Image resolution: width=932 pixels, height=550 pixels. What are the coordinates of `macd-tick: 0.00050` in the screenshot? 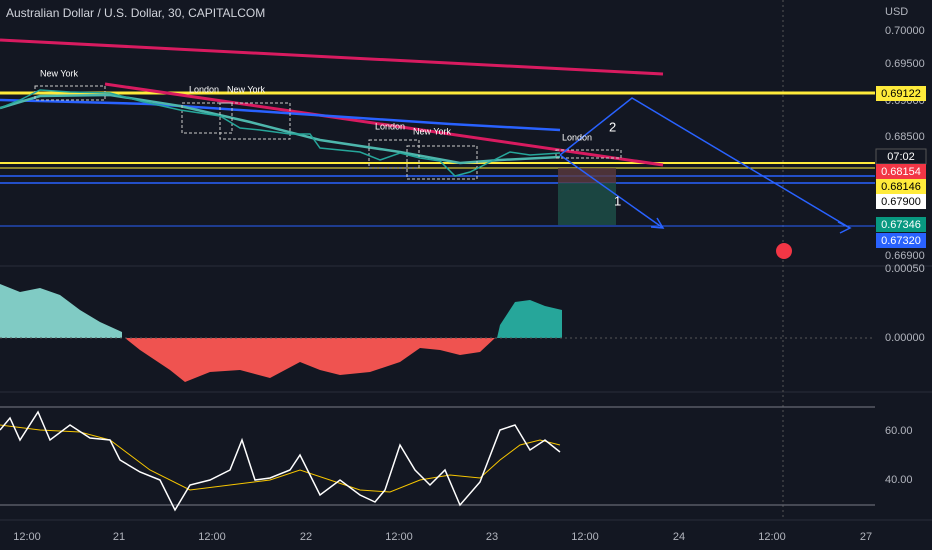 It's located at (905, 269).